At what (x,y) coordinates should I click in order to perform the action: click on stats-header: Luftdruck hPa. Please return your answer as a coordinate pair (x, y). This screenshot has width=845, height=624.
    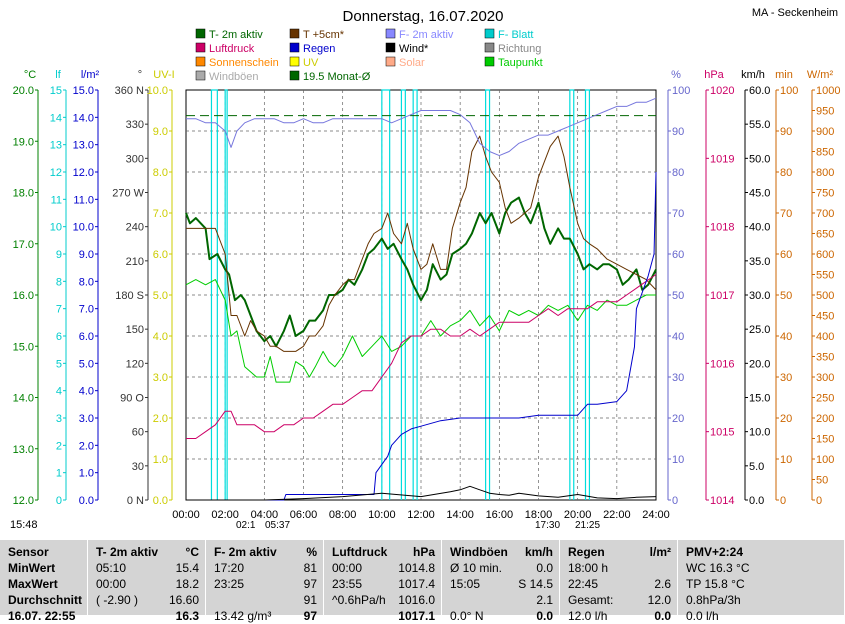
    Looking at the image, I should click on (382, 552).